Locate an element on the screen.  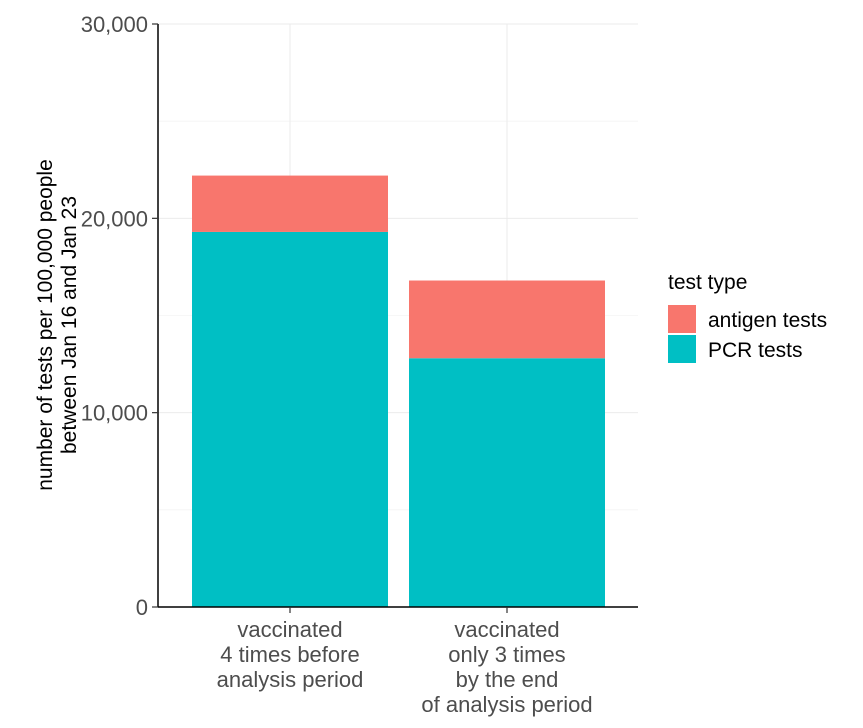
y-tick-labels: 0 10,000 20,000 30,000 is located at coordinates (114, 316).